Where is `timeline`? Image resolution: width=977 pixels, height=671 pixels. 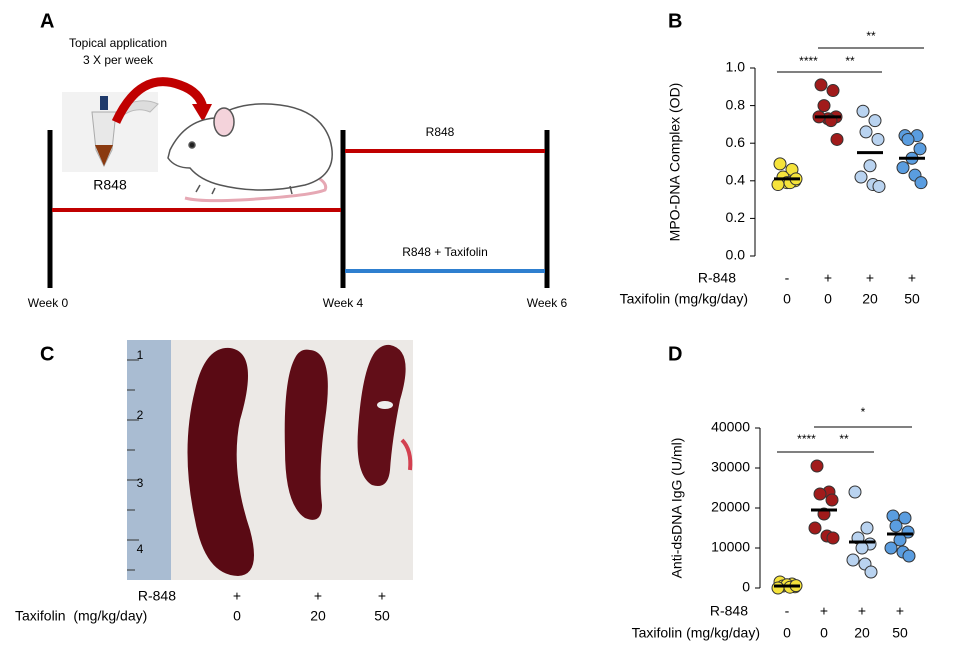
timeline is located at coordinates (298, 209).